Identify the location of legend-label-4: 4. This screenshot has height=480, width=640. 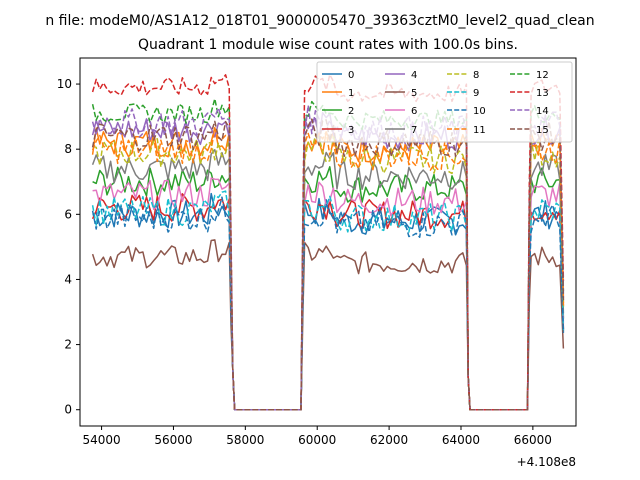
(414, 75).